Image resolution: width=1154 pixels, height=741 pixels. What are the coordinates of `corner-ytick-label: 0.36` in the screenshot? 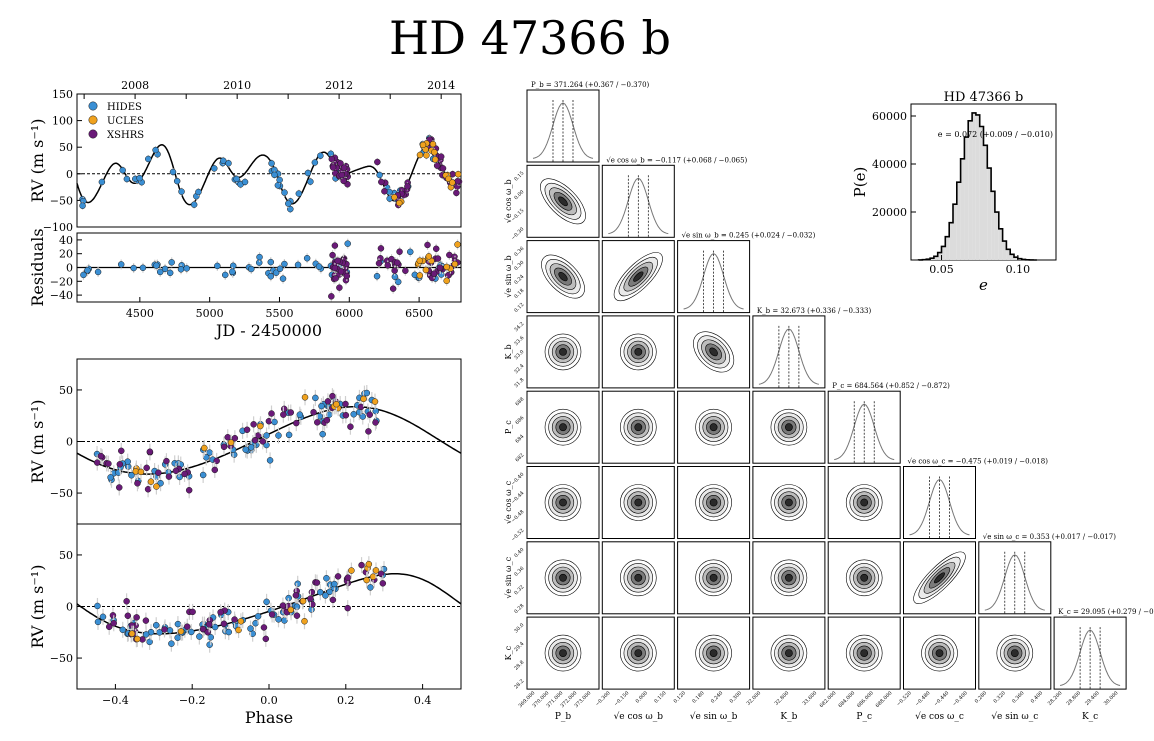 It's located at (519, 572).